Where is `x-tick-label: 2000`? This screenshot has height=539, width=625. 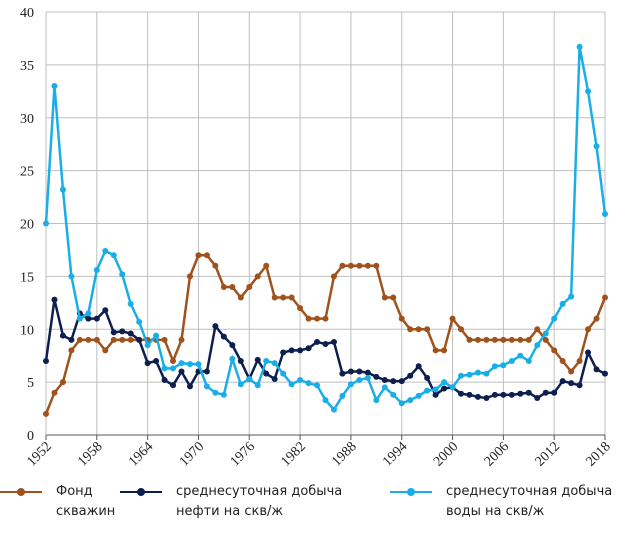 x-tick-label: 2000 is located at coordinates (446, 454).